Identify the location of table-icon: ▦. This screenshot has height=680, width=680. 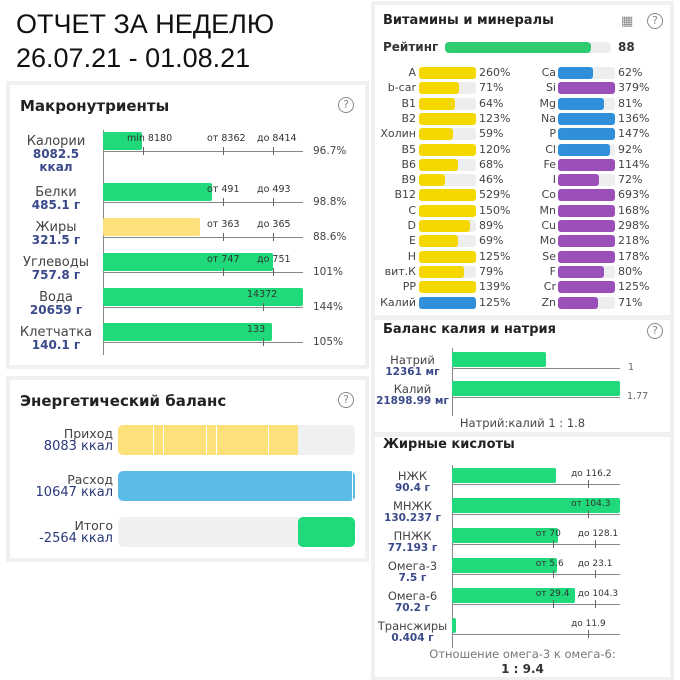
(627, 21).